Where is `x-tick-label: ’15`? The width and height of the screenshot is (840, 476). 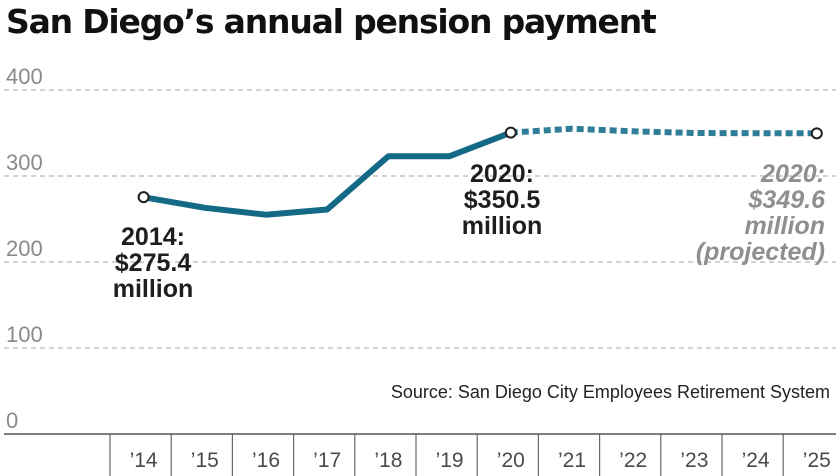 x-tick-label: ’15 is located at coordinates (205, 460).